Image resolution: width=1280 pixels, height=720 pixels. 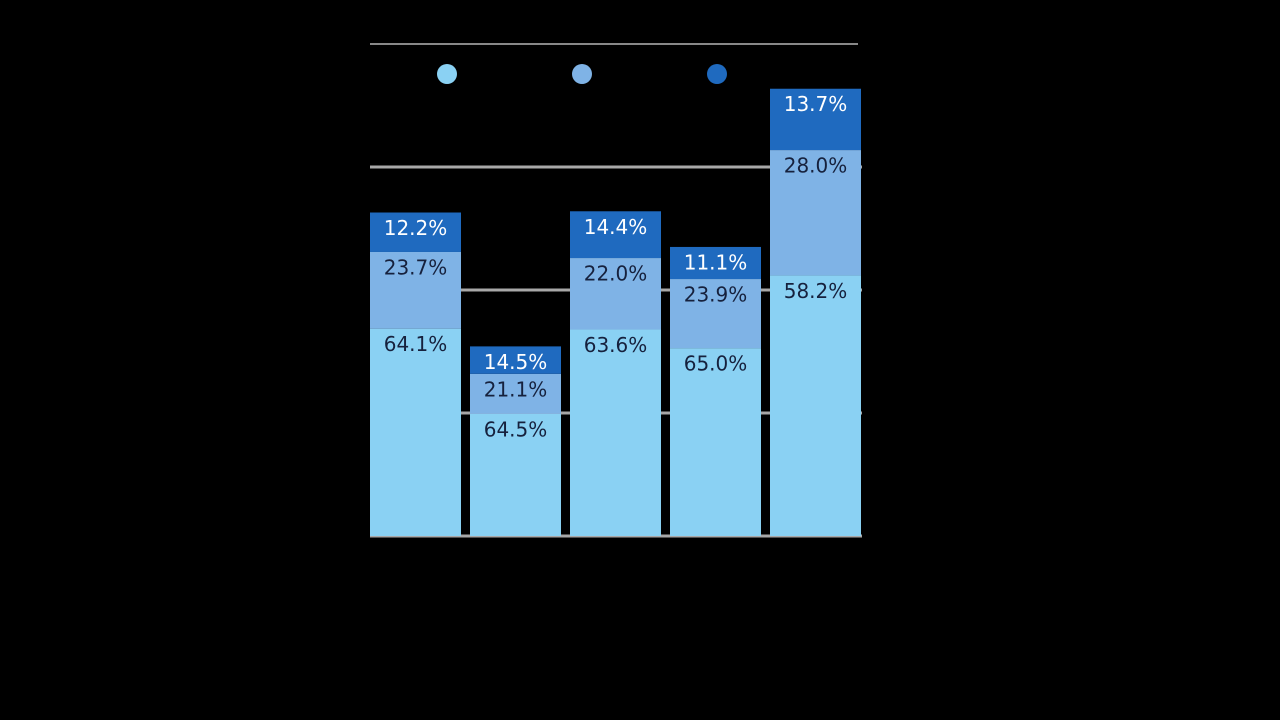 What do you see at coordinates (416, 228) in the screenshot?
I see `value-label: 12.2%` at bounding box center [416, 228].